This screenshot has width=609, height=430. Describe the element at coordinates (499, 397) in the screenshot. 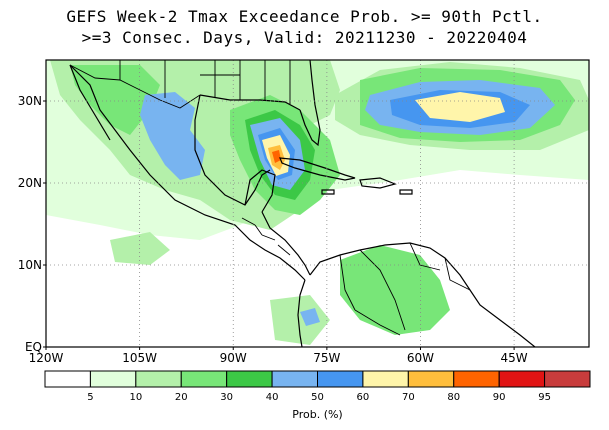

I see `colorbar-label: 90` at that location.